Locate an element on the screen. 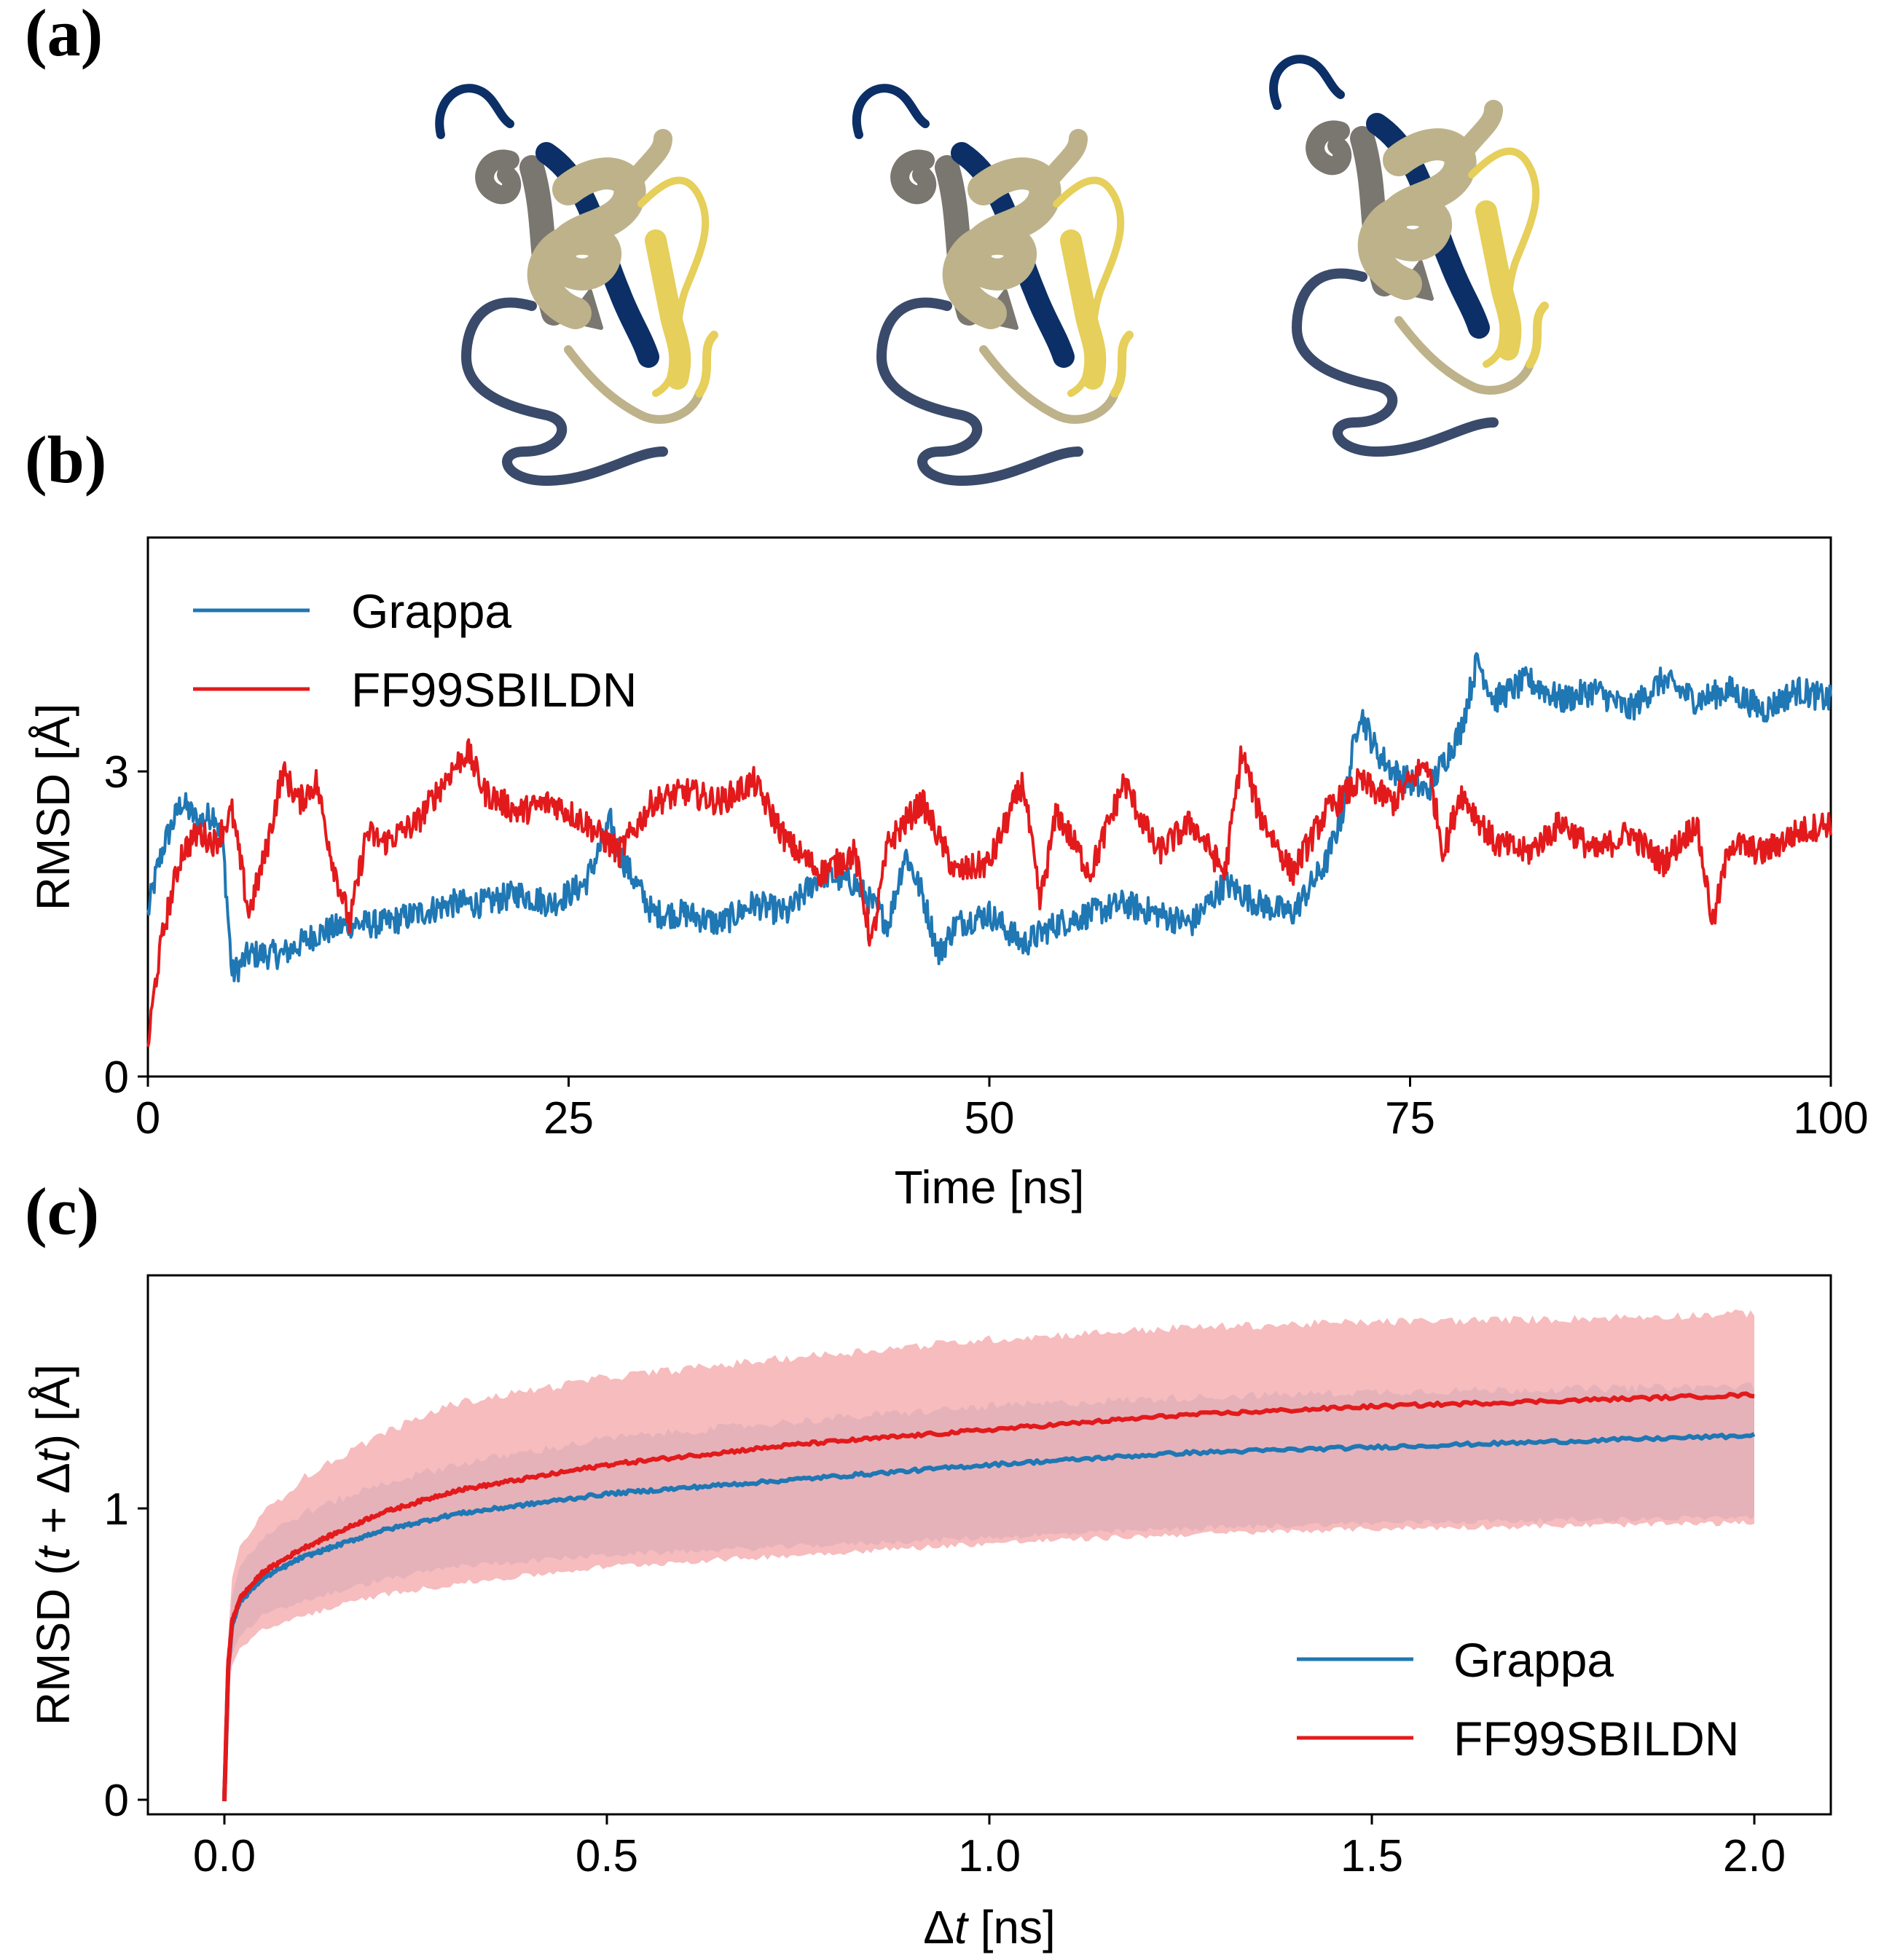  legend-c-grappa-label: Grappa is located at coordinates (1533, 1660).